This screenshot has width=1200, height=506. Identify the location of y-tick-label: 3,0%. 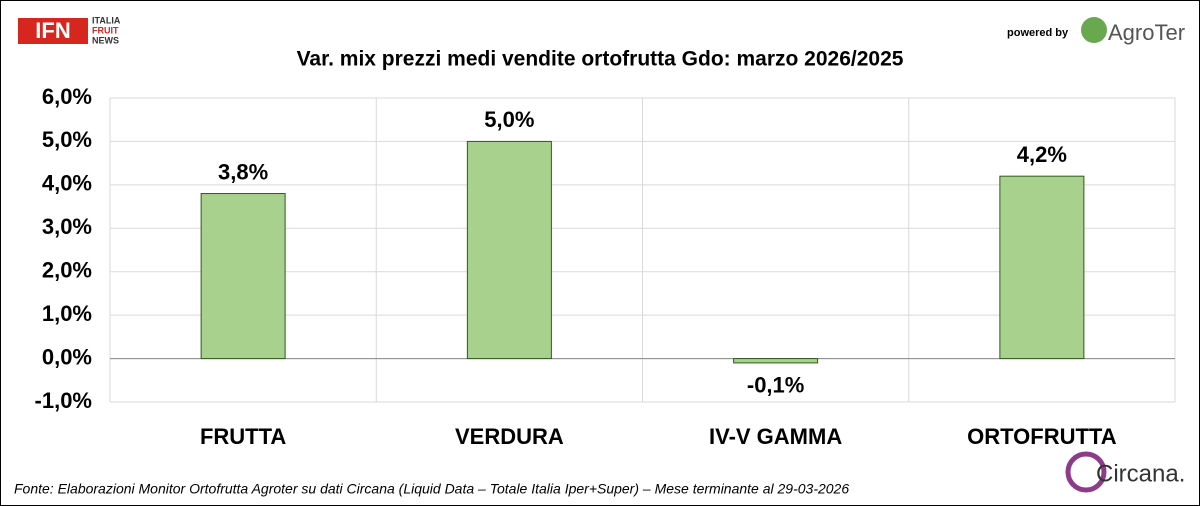
(67, 226).